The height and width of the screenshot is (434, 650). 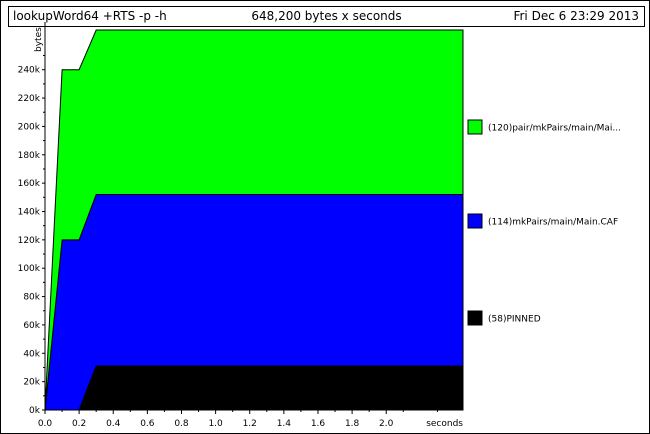 I want to click on y-tick-label: 240k, so click(x=29, y=71).